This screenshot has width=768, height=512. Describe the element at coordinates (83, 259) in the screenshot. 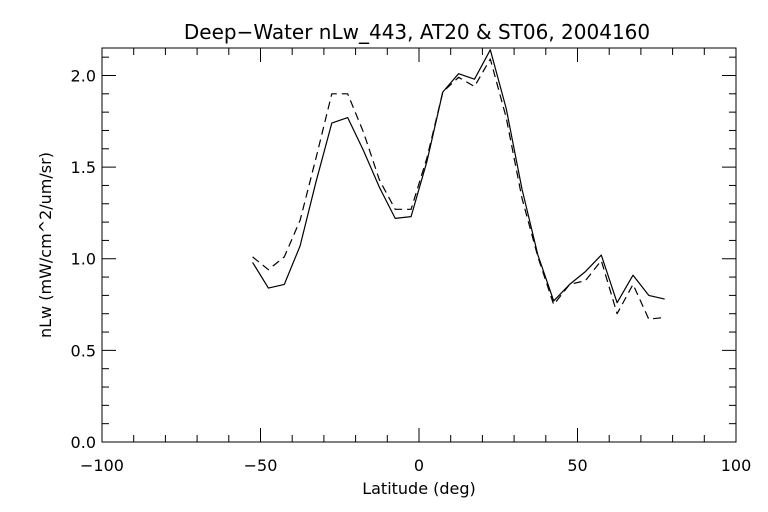

I see `y-tick-label: 1.0` at that location.